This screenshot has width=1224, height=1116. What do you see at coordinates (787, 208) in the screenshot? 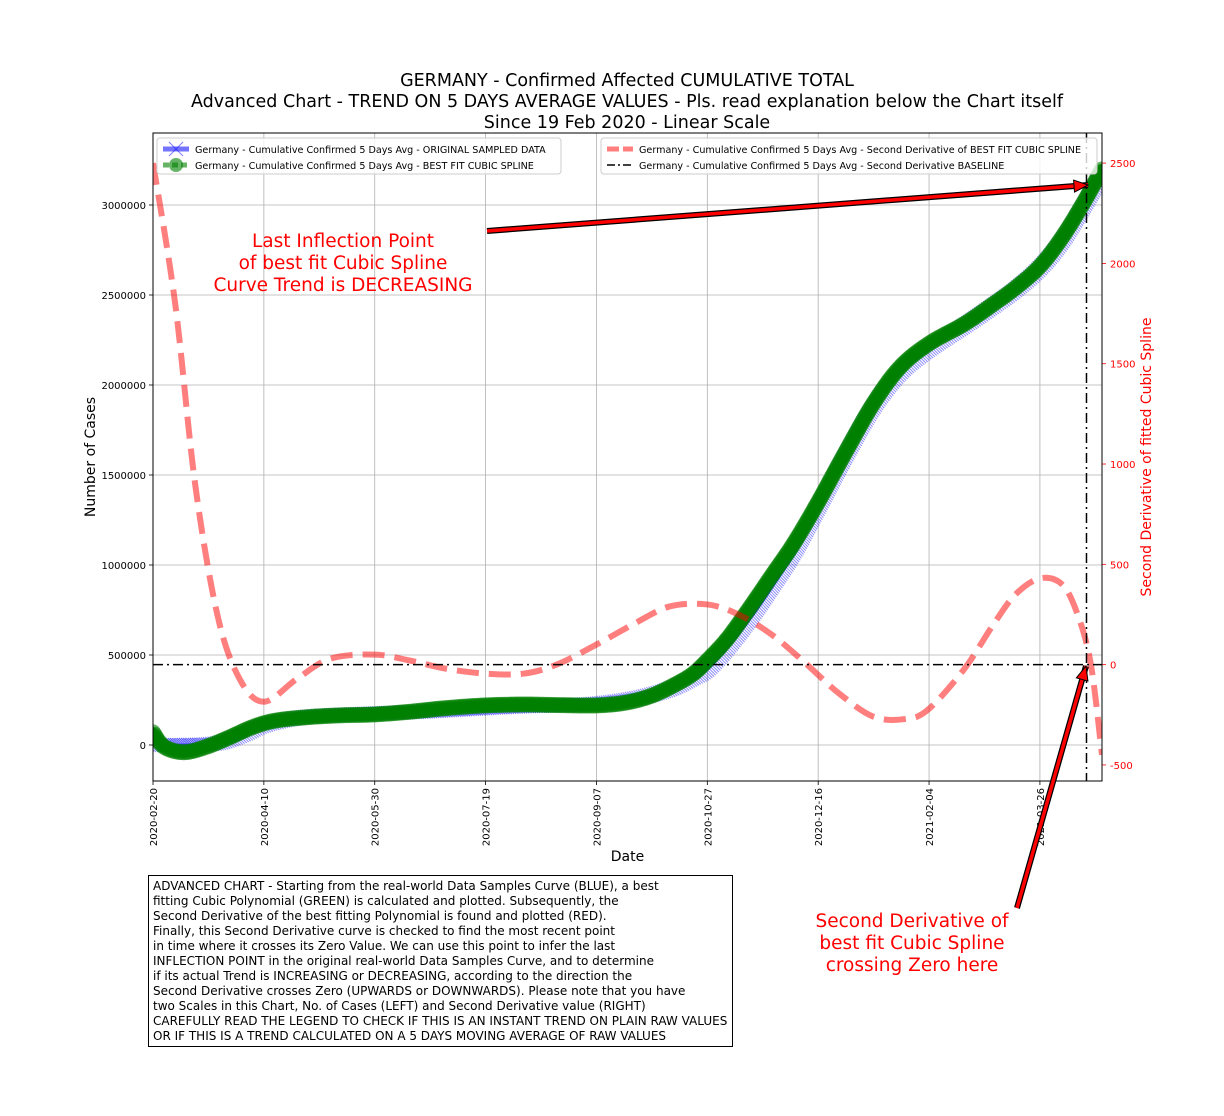
I see `annotation-inflection-arrow` at bounding box center [787, 208].